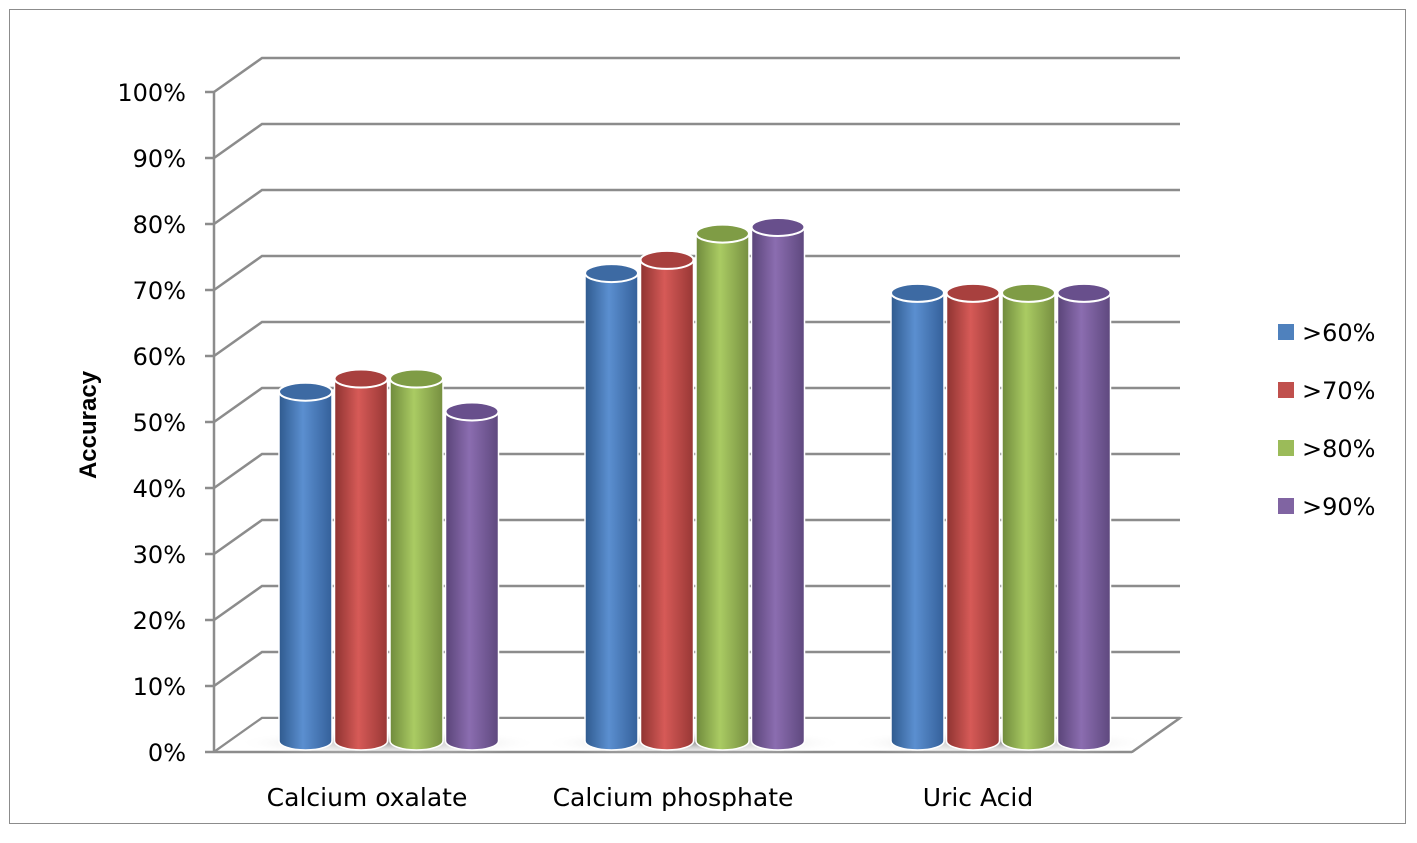 The height and width of the screenshot is (843, 1417). Describe the element at coordinates (88, 424) in the screenshot. I see `y-axis-label: Accuracy` at that location.